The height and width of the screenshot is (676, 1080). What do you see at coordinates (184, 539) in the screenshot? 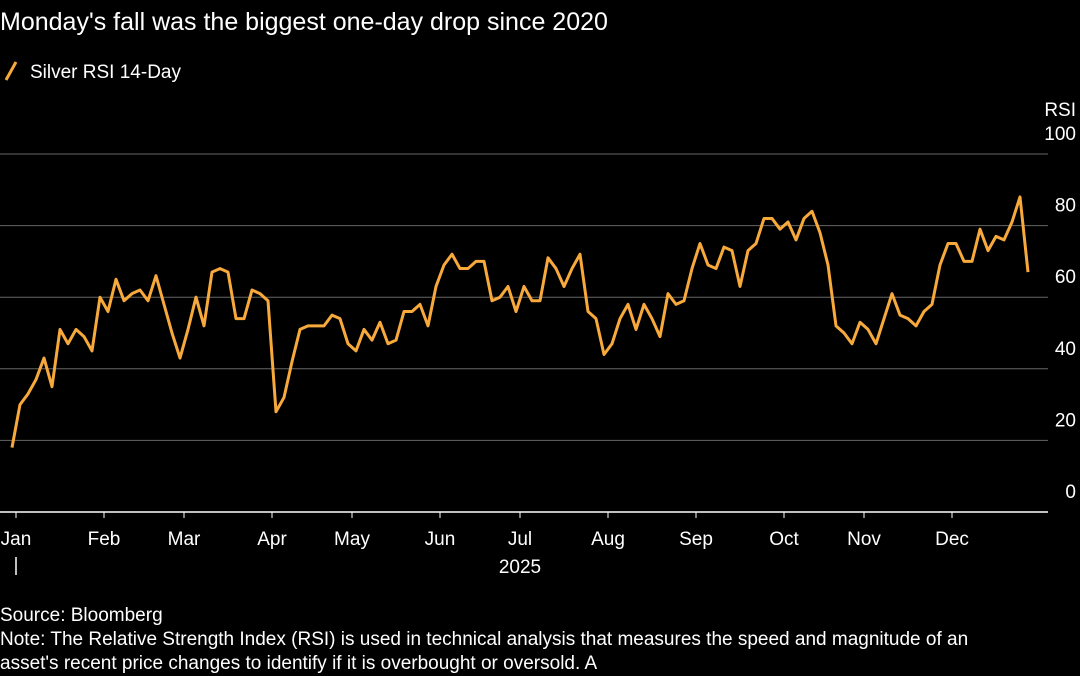
I see `x-tick-label: Mar` at bounding box center [184, 539].